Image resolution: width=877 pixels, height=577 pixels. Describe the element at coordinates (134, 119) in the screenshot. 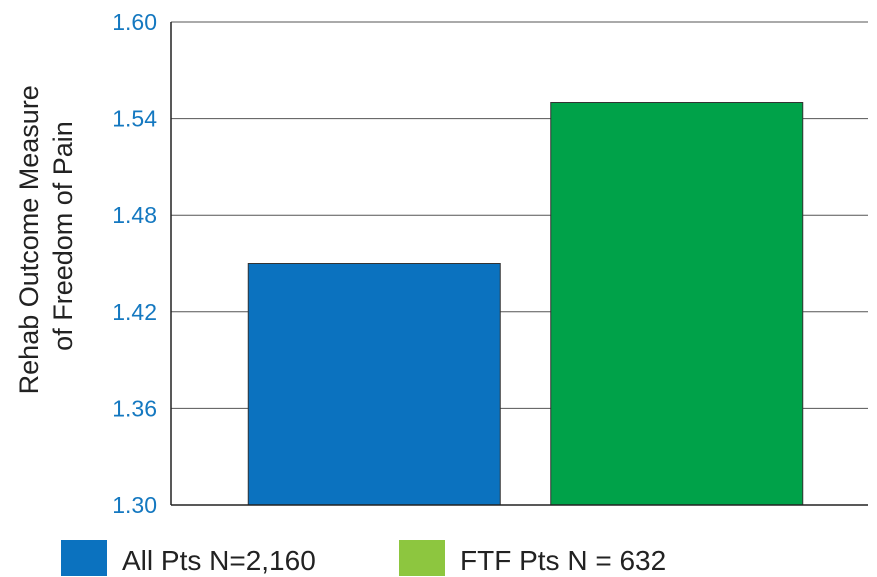

I see `y-tick-label: 1.54` at that location.